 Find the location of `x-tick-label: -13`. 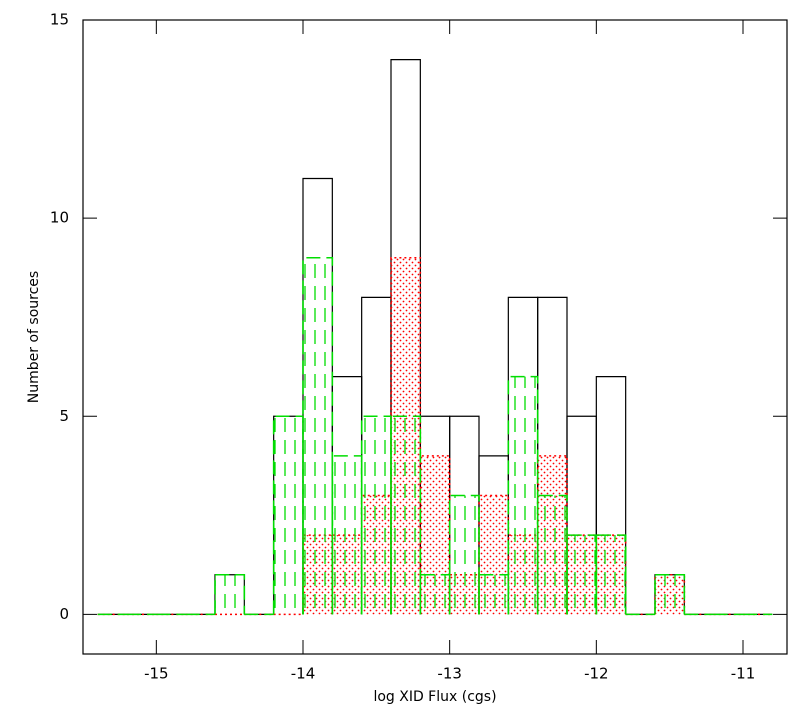

x-tick-label: -13 is located at coordinates (449, 674).